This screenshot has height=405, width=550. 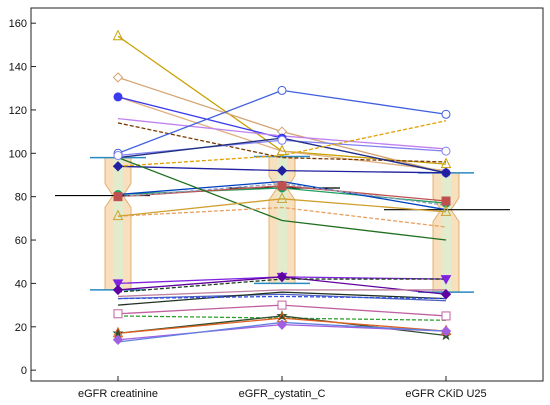 I want to click on y-tick-label: 160, so click(x=18, y=24).